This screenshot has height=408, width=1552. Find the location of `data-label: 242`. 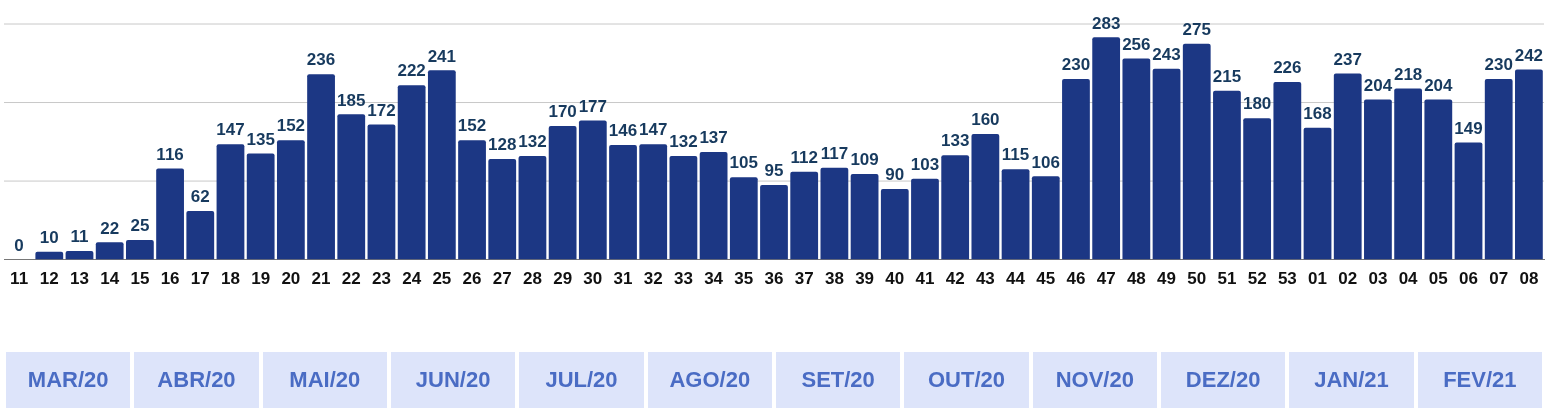

data-label: 242 is located at coordinates (1529, 55).